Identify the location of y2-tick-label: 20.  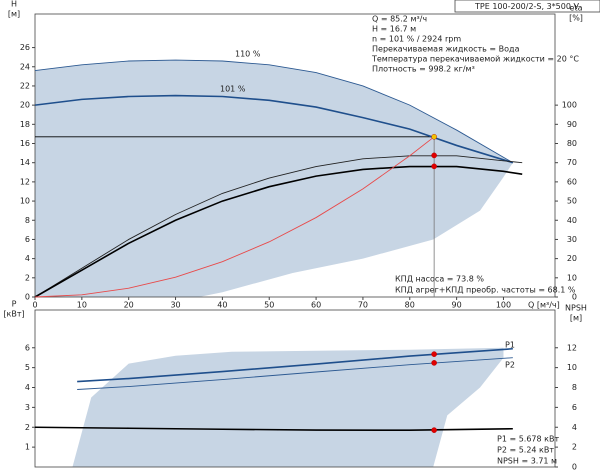
(572, 258).